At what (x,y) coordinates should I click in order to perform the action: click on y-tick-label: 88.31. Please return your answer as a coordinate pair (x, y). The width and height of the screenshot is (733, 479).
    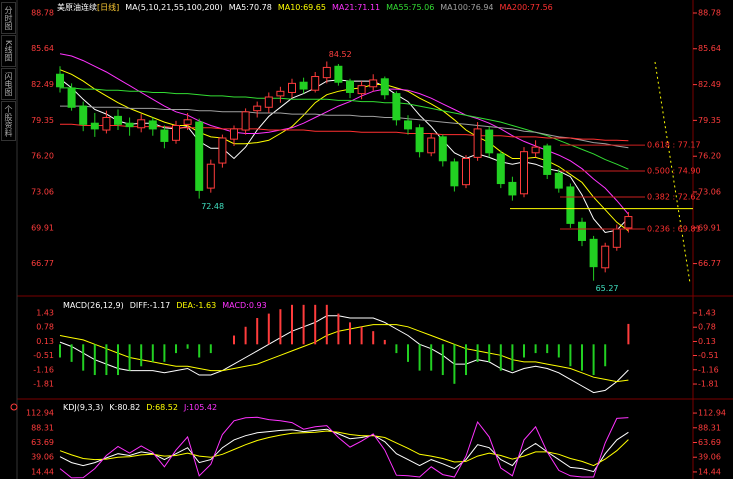
    Looking at the image, I should click on (42, 427).